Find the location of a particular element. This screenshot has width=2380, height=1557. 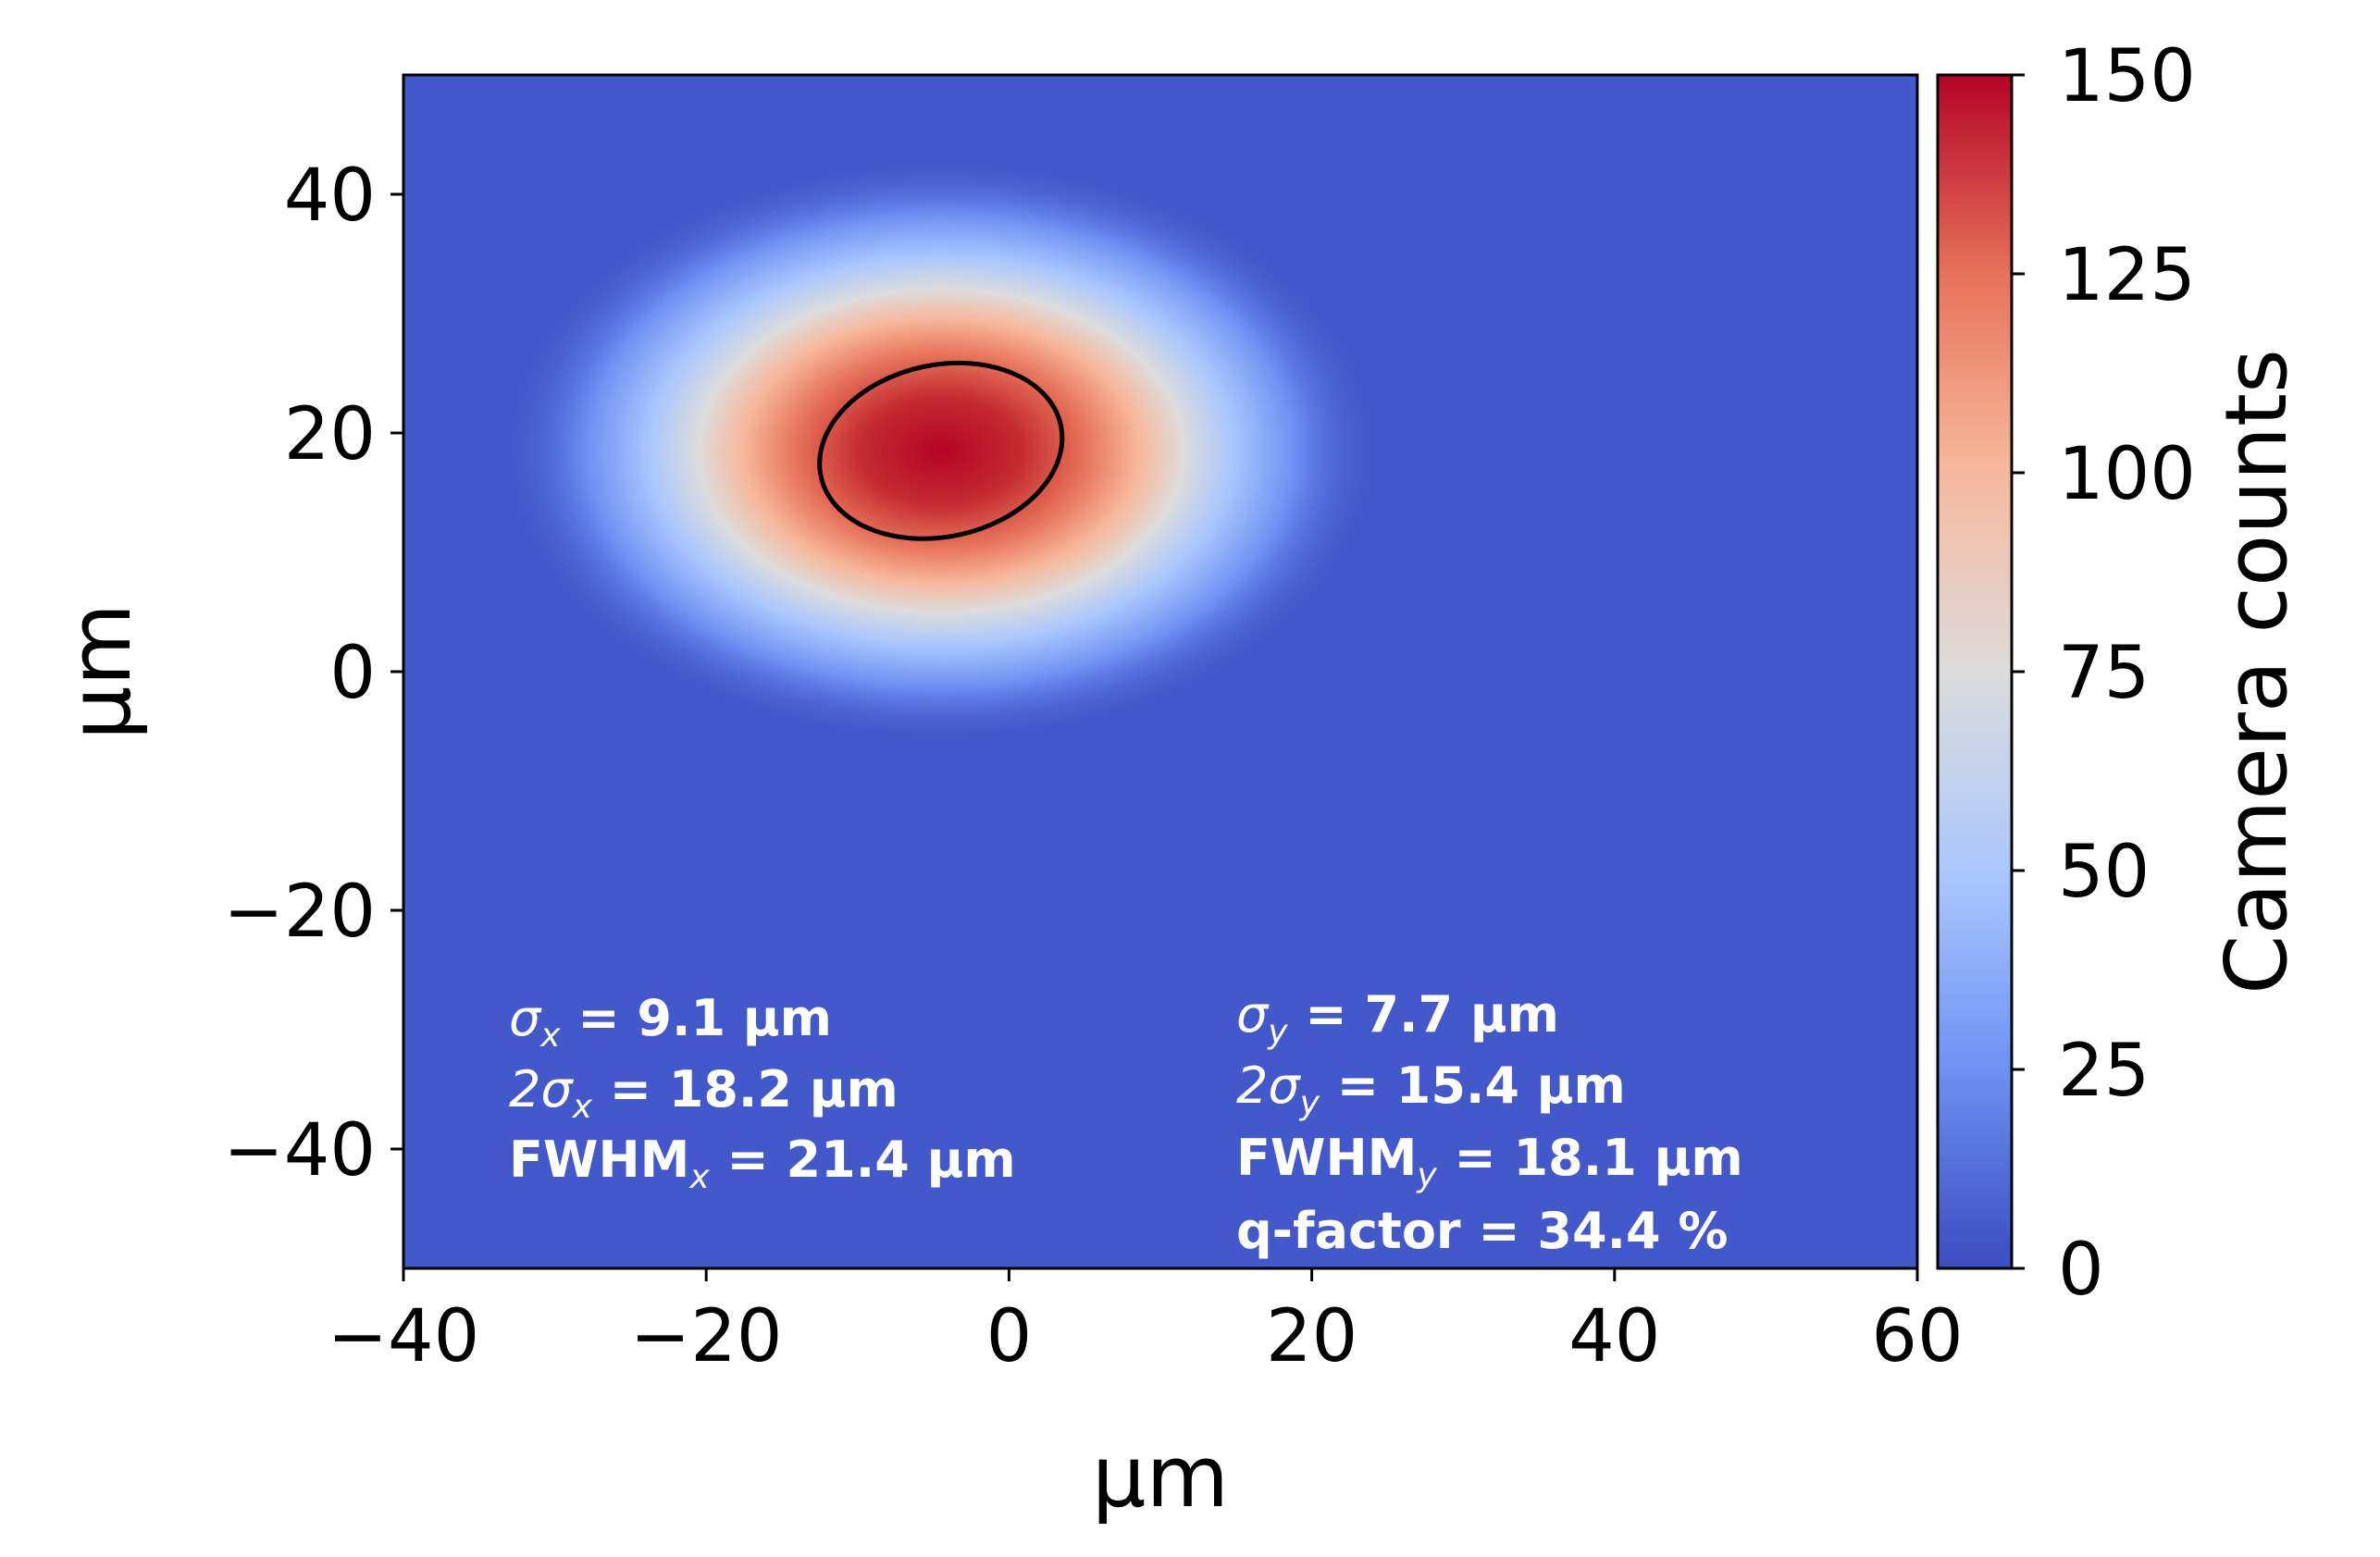

x-tick-label: −40 is located at coordinates (404, 1337).